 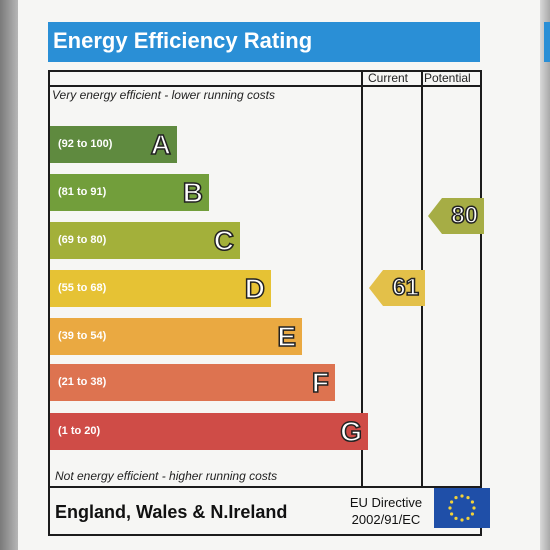 I want to click on band-letter: A, so click(x=161, y=144).